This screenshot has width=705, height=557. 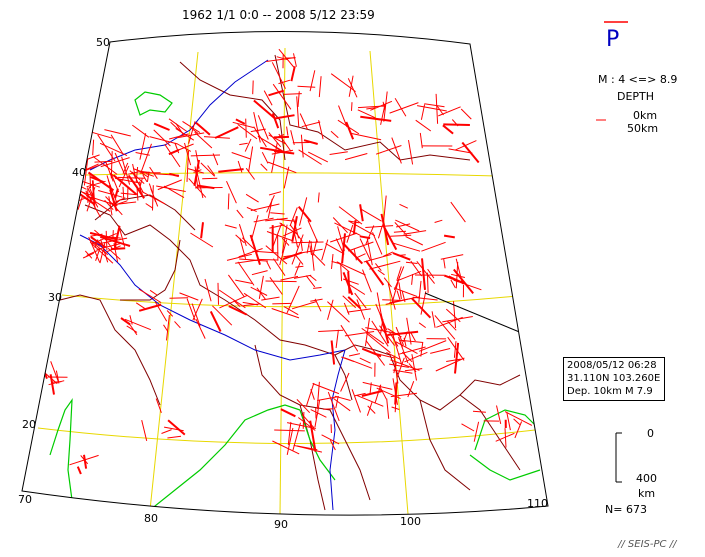 I want to click on scale-unit-label: km, so click(x=647, y=493).